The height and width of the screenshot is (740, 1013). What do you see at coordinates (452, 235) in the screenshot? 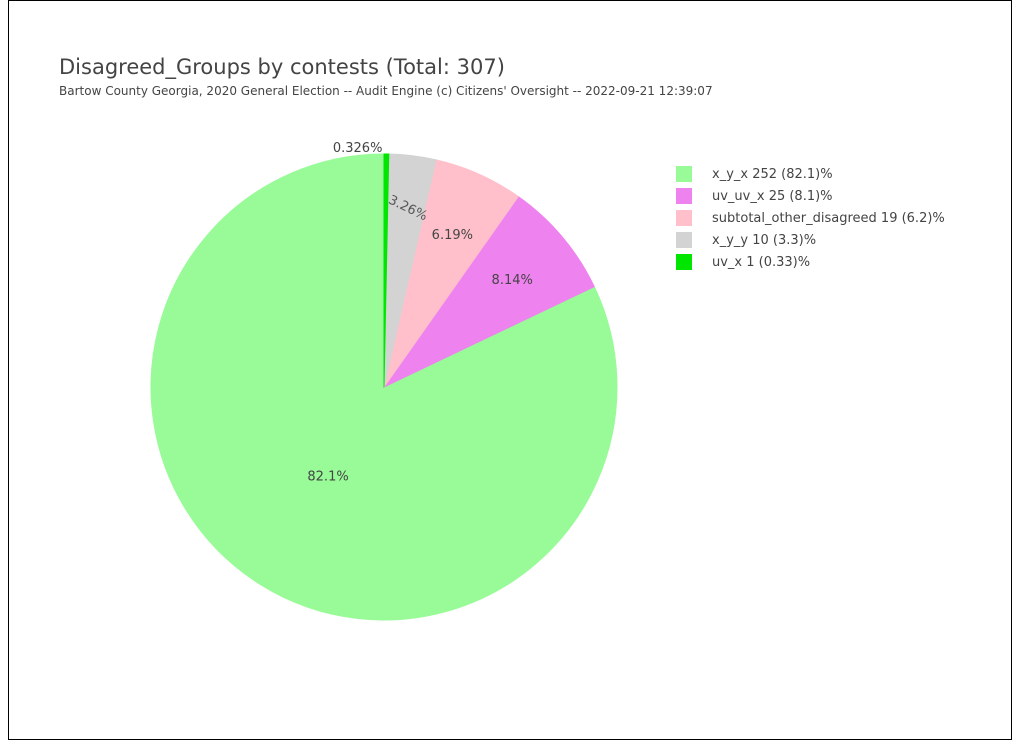
I see `pie-label-subtotal-other-disagreed: 6.19%` at bounding box center [452, 235].